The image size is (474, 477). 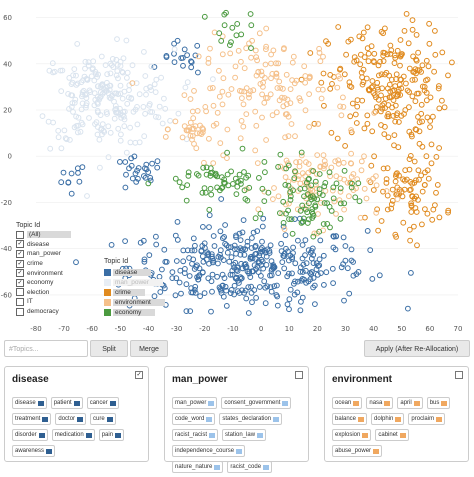 What do you see at coordinates (111, 435) in the screenshot?
I see `topic-word-chip: pain` at bounding box center [111, 435].